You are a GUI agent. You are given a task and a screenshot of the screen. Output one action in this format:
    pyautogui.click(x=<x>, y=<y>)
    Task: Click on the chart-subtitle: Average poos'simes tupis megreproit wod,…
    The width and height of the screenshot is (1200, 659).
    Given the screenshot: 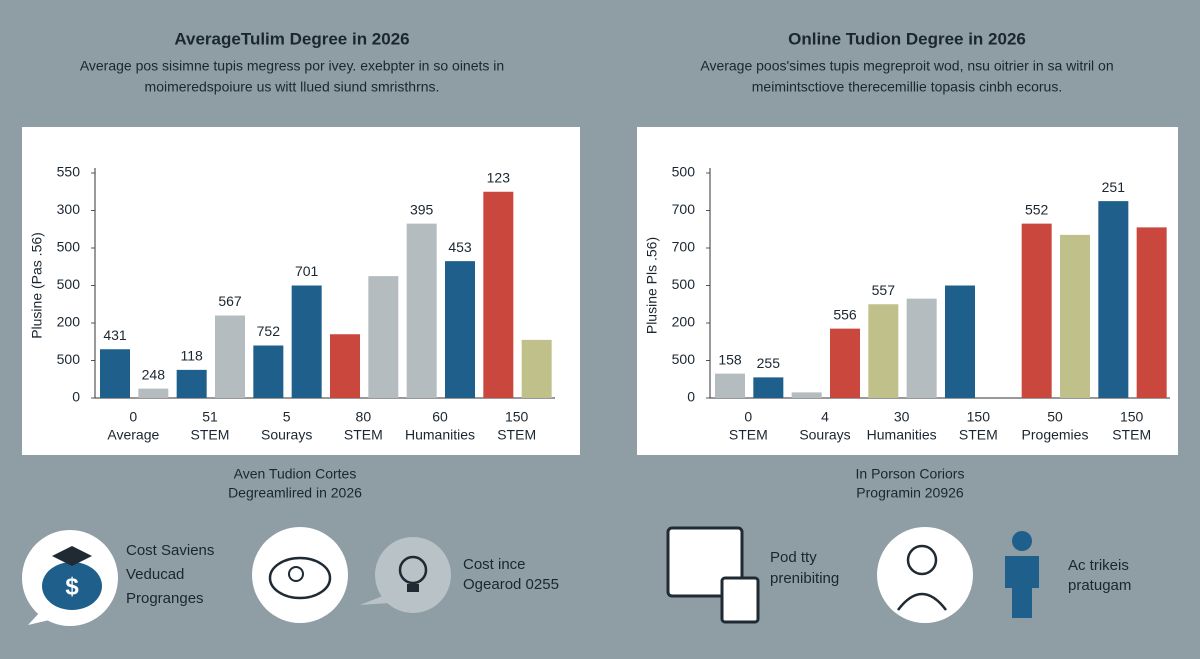 What is the action you would take?
    pyautogui.click(x=906, y=66)
    